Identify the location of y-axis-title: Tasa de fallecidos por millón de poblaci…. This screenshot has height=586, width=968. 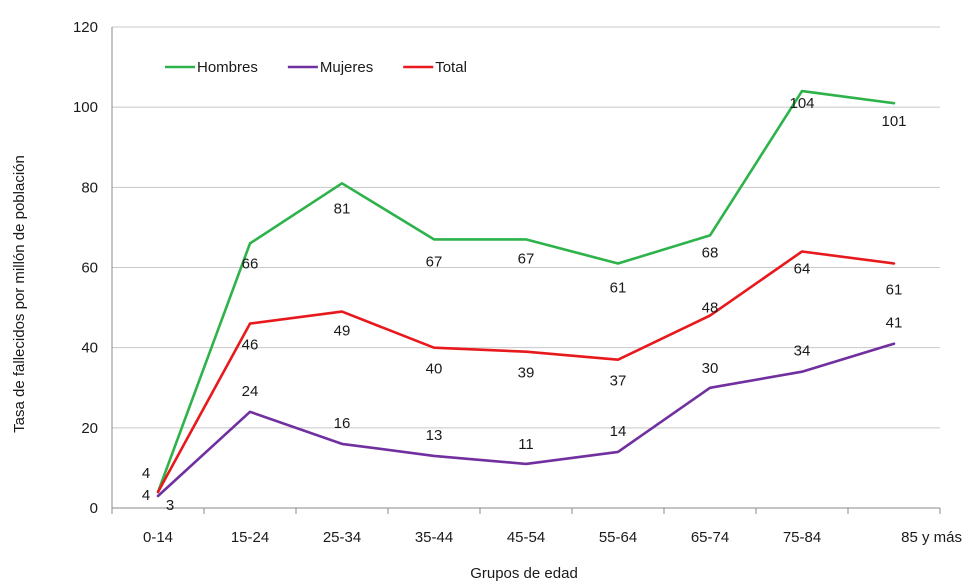
(19, 294).